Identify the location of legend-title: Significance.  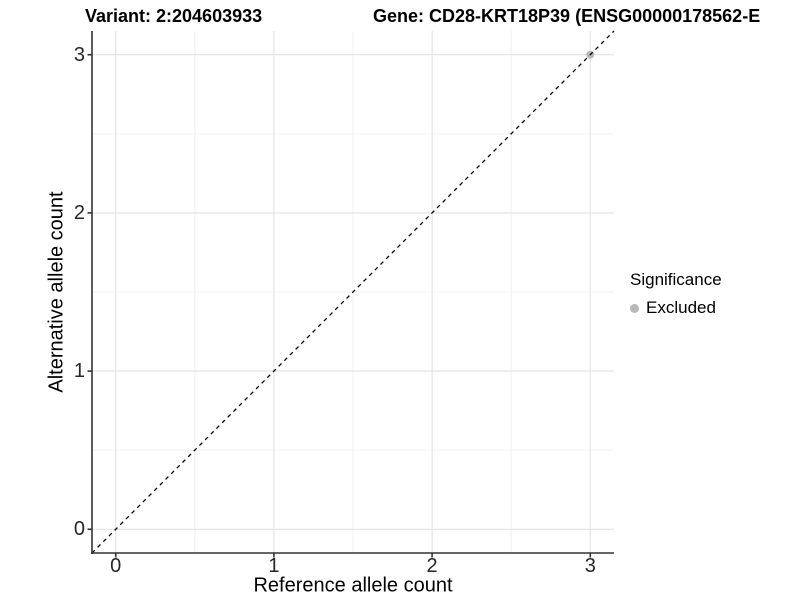
(676, 279).